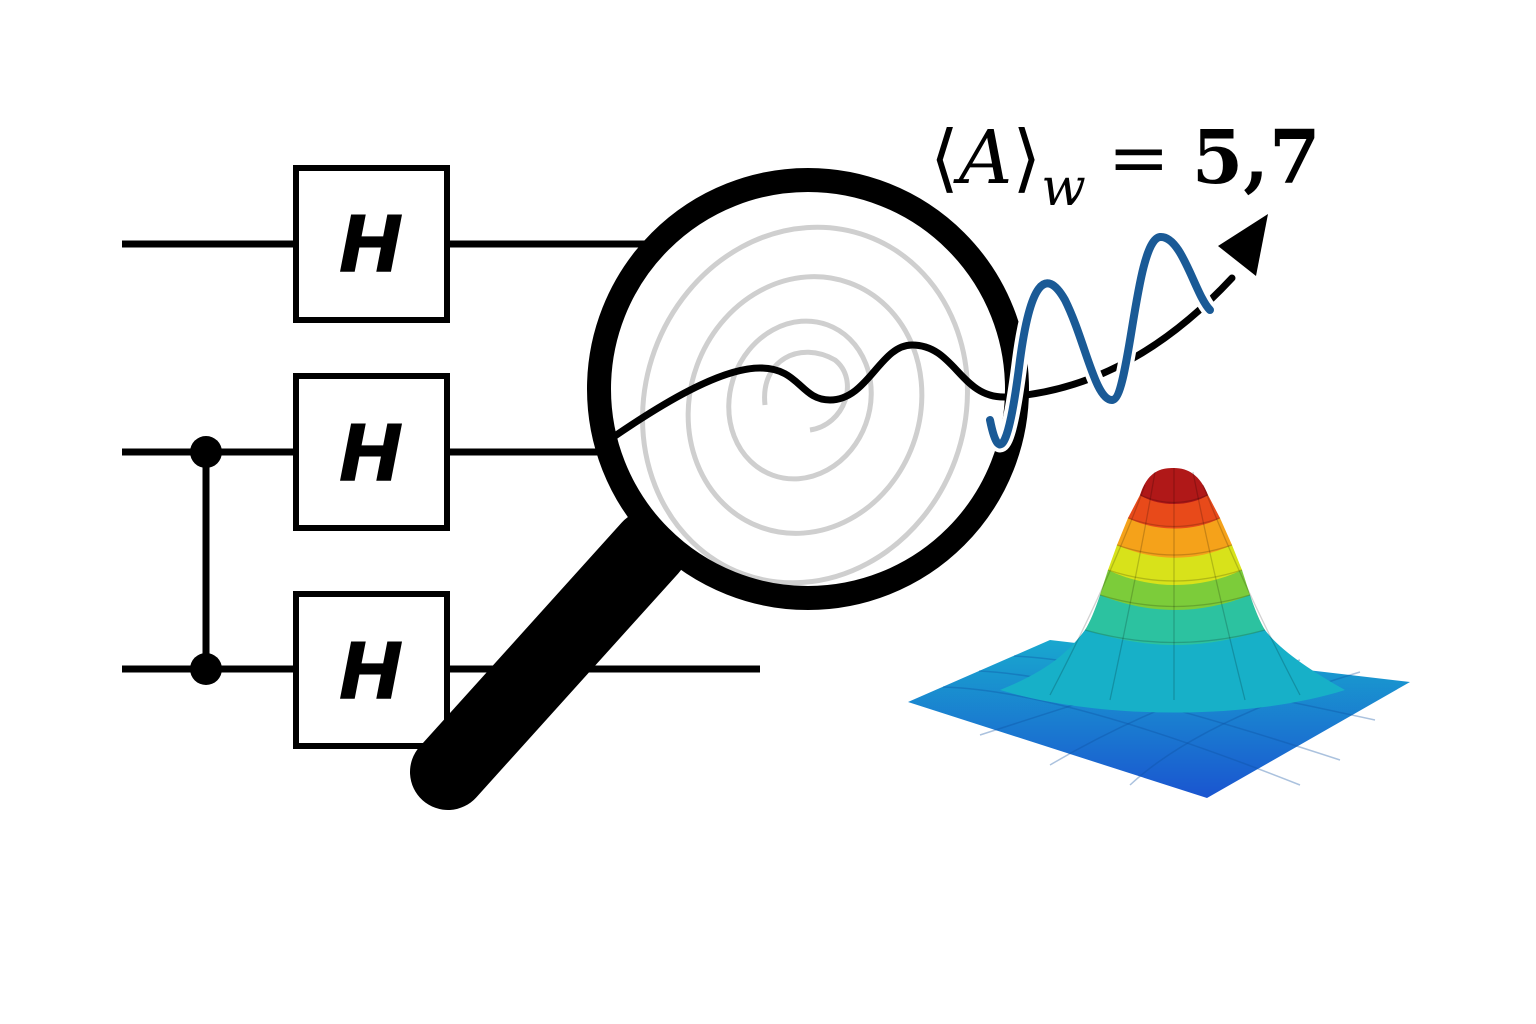 The image size is (1536, 1024). What do you see at coordinates (1243, 245) in the screenshot?
I see `arrow-head` at bounding box center [1243, 245].